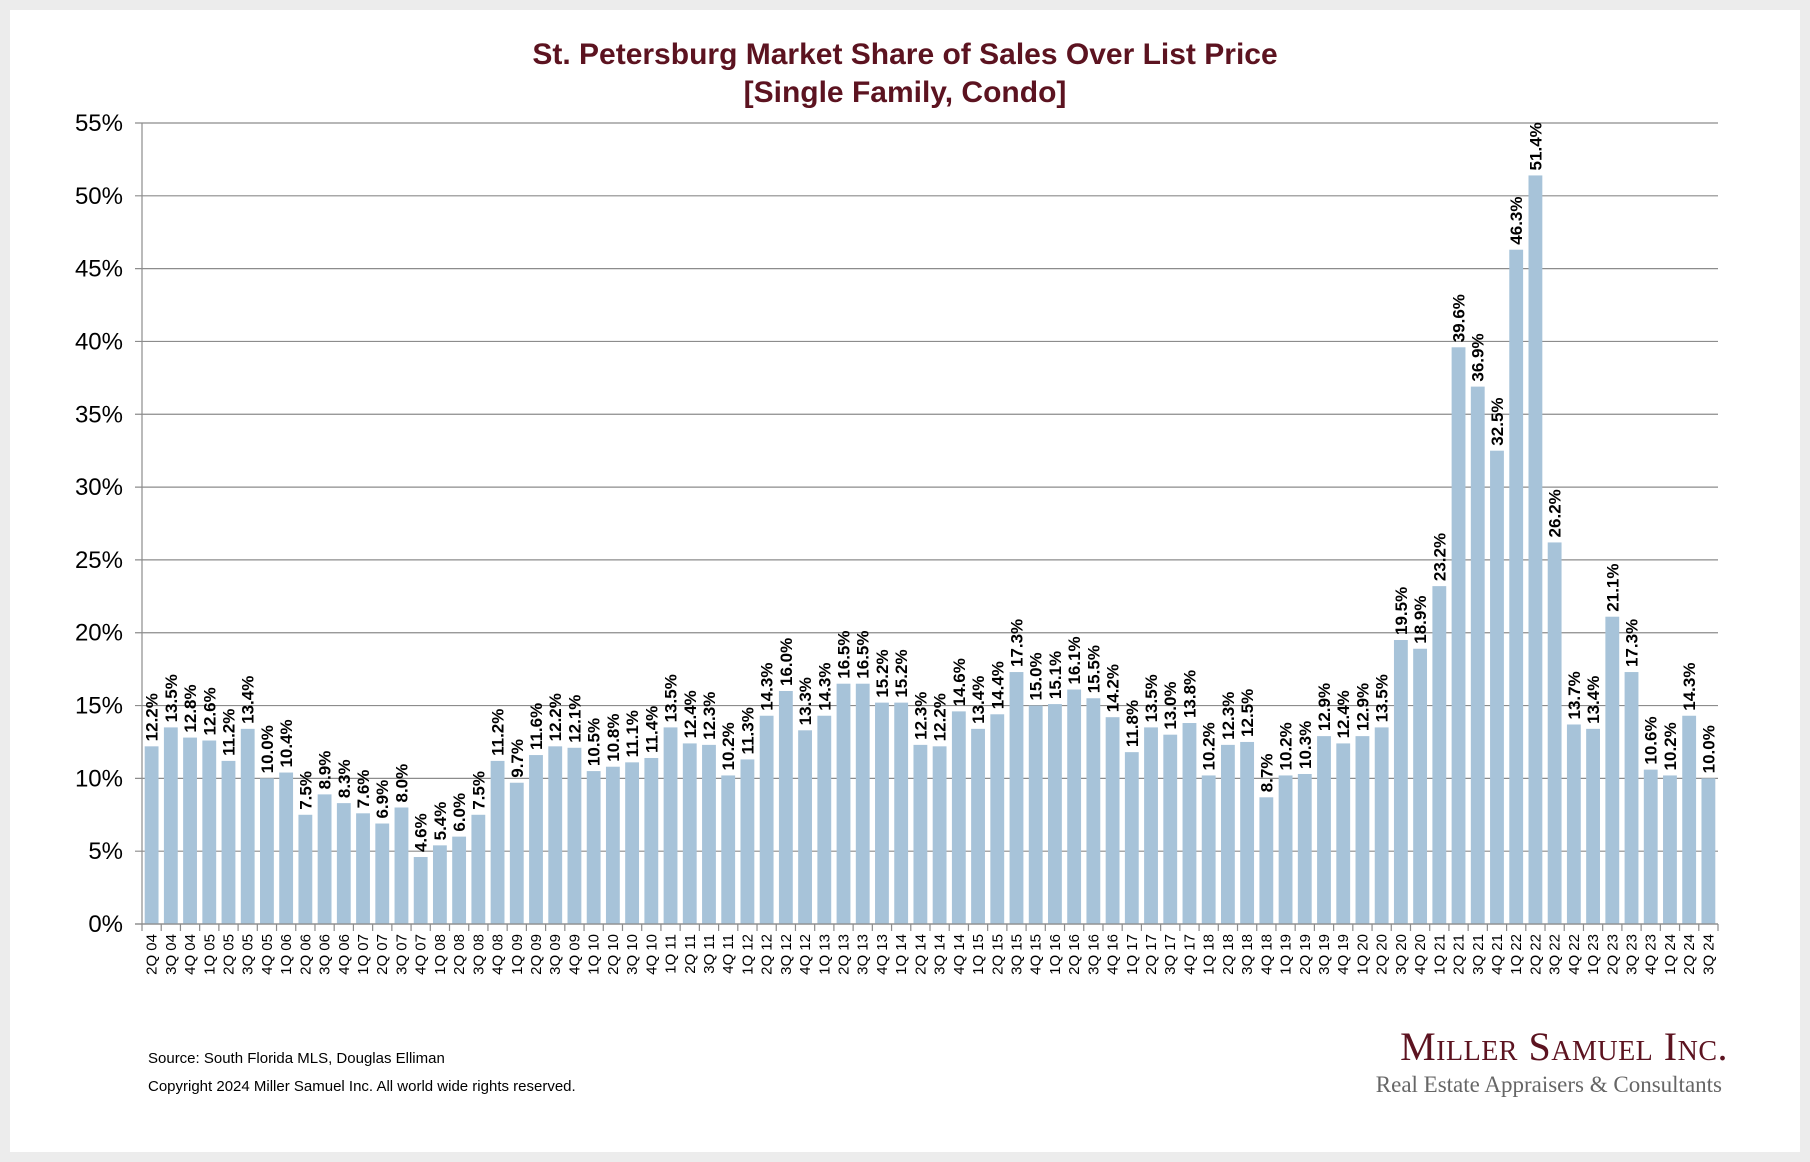 The width and height of the screenshot is (1810, 1162). I want to click on x-tick-label: 3Q 17, so click(1170, 954).